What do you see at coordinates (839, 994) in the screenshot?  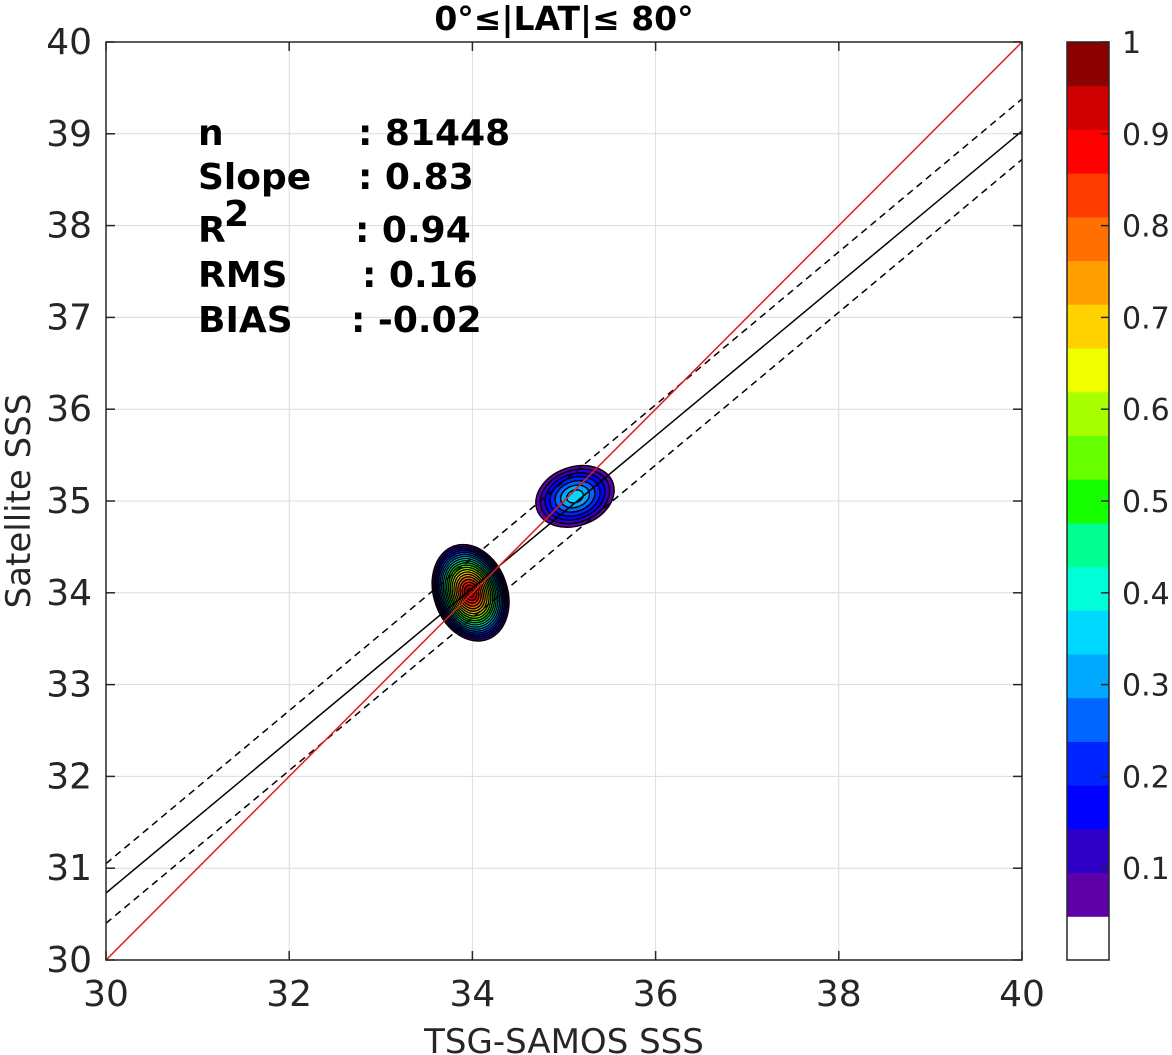 I see `x-tick-label: 38` at bounding box center [839, 994].